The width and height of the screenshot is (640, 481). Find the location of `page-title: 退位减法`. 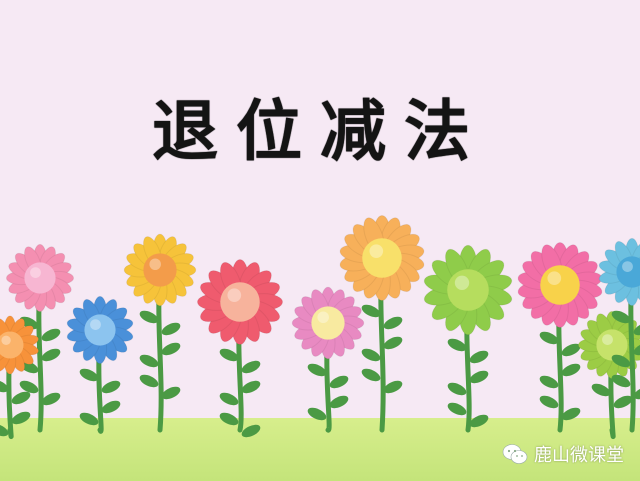

page-title: 退位减法 is located at coordinates (320, 131).